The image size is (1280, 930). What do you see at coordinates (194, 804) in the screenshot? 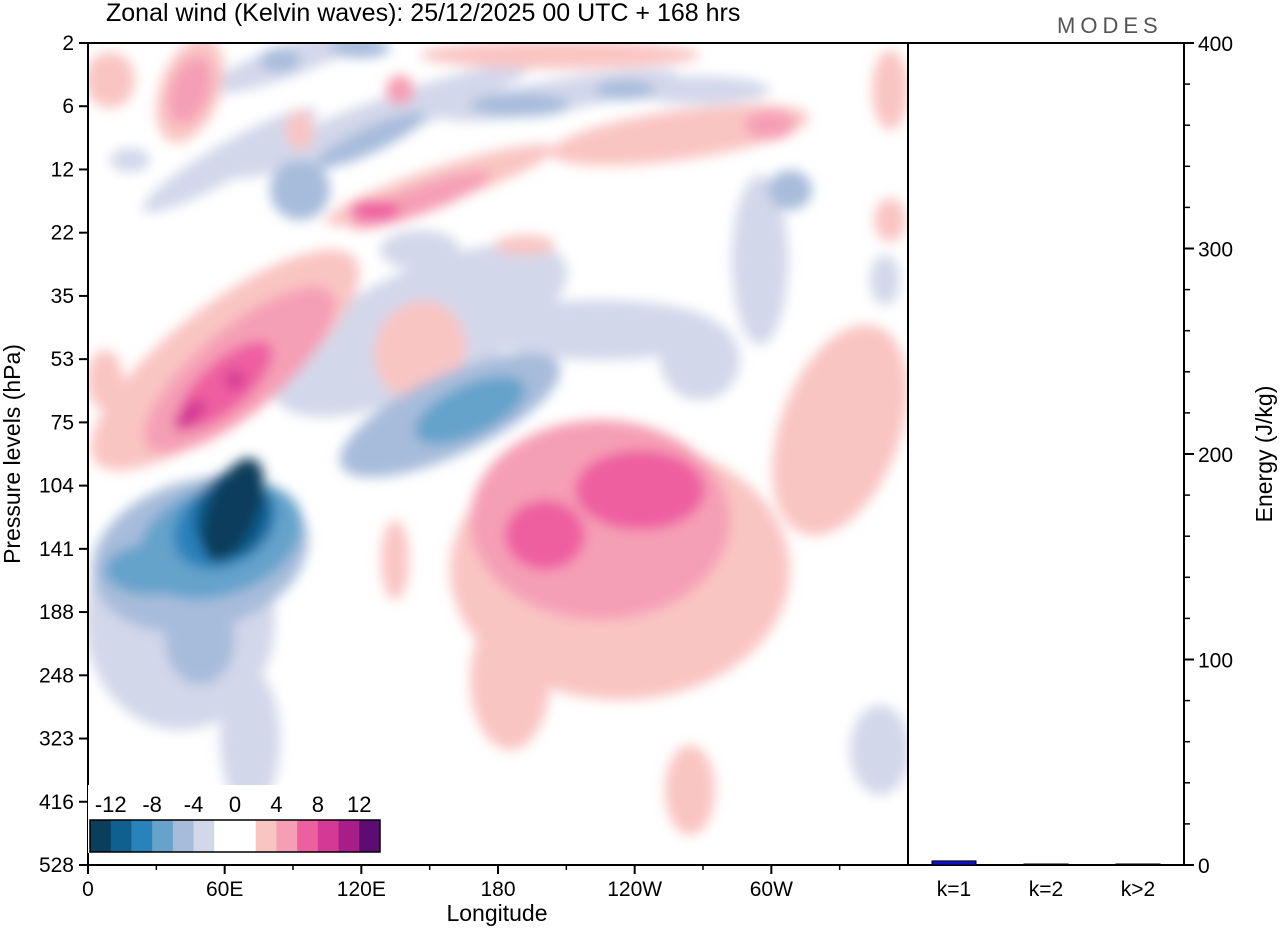
I see `colorbar-label: -4` at bounding box center [194, 804].